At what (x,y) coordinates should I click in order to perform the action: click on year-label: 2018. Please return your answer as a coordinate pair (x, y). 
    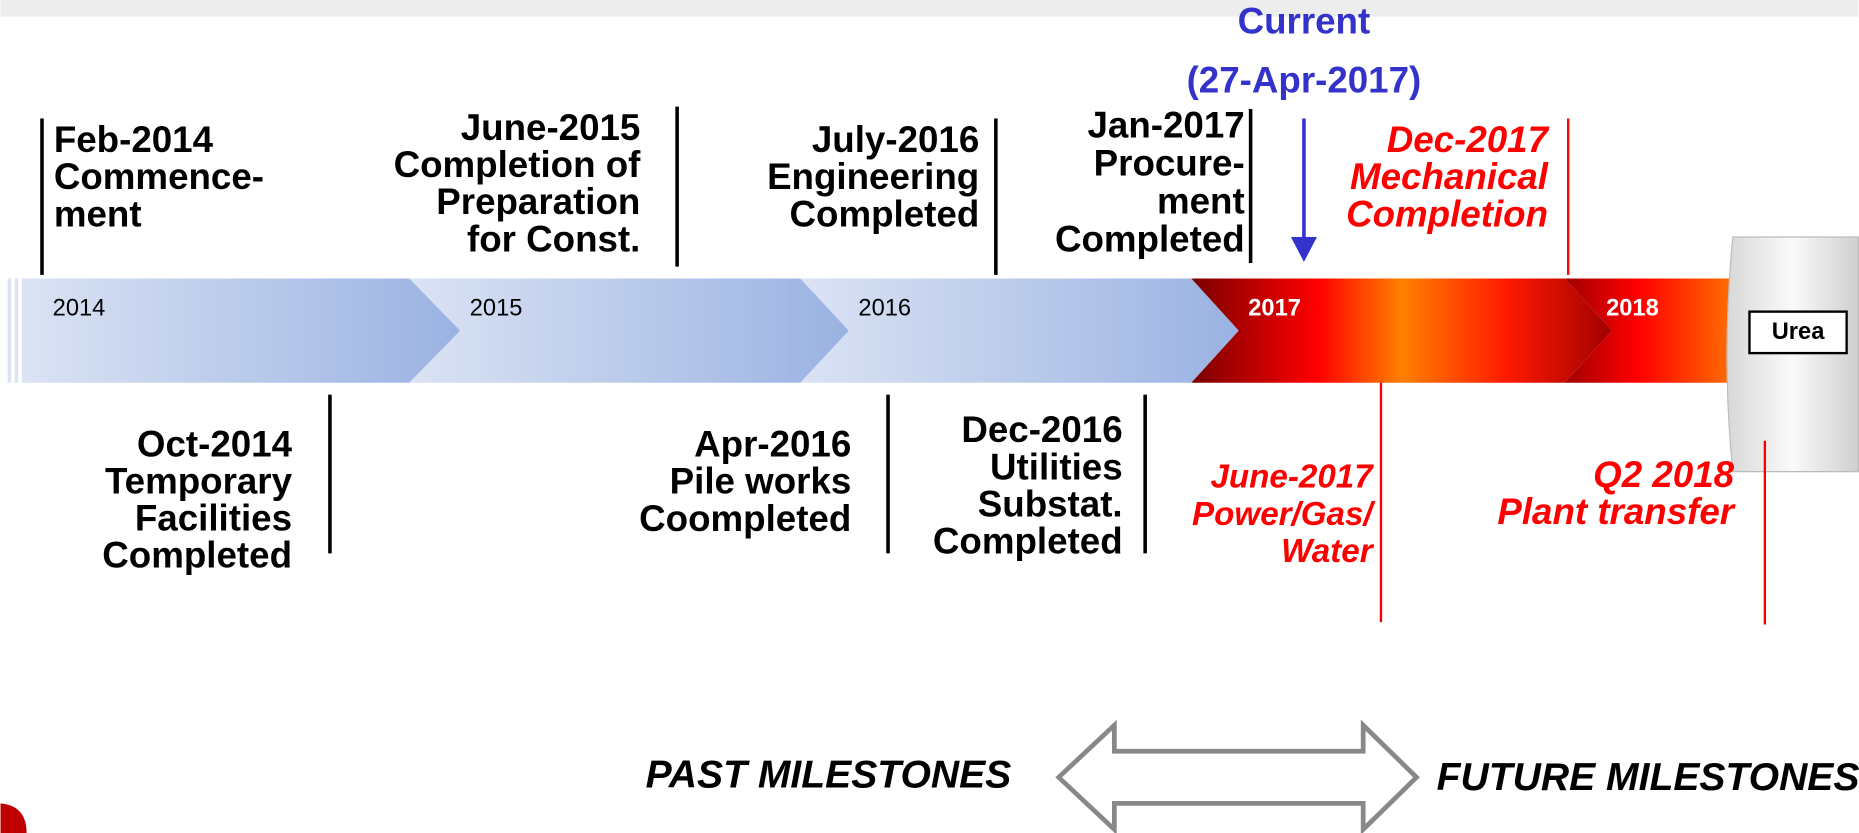
    Looking at the image, I should click on (1632, 309).